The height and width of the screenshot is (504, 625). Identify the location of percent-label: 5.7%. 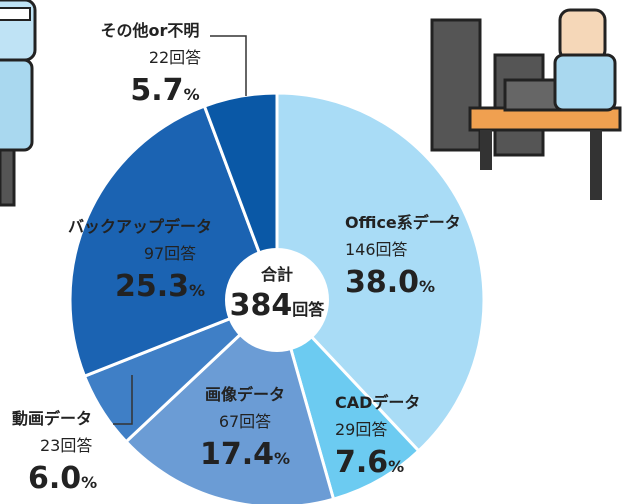
(164, 90).